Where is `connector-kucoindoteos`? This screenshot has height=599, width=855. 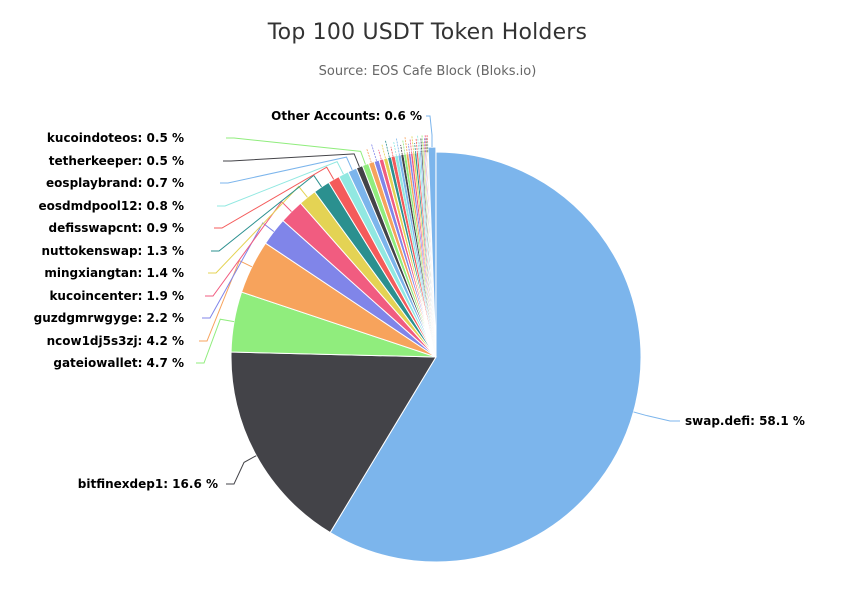
connector-kucoindoteos is located at coordinates (296, 151).